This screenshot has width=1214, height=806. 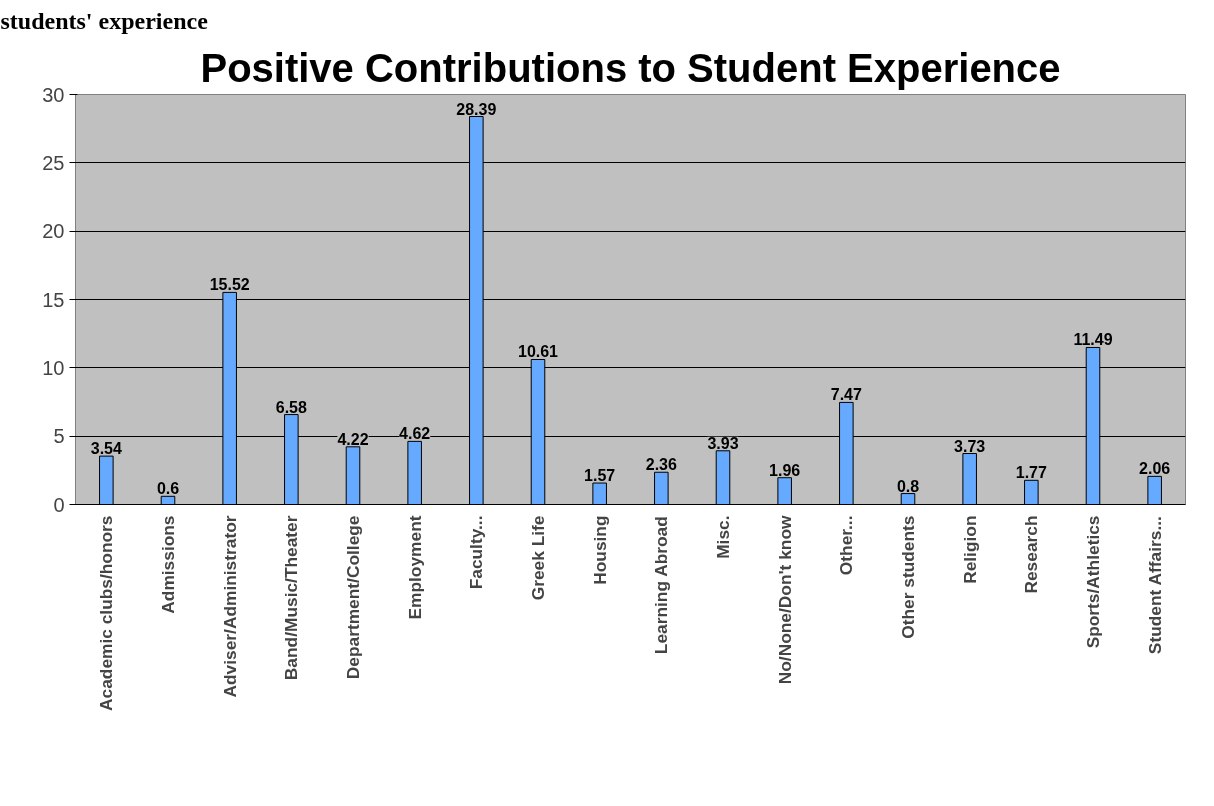 I want to click on x-tick-label: Department/College, so click(x=353, y=597).